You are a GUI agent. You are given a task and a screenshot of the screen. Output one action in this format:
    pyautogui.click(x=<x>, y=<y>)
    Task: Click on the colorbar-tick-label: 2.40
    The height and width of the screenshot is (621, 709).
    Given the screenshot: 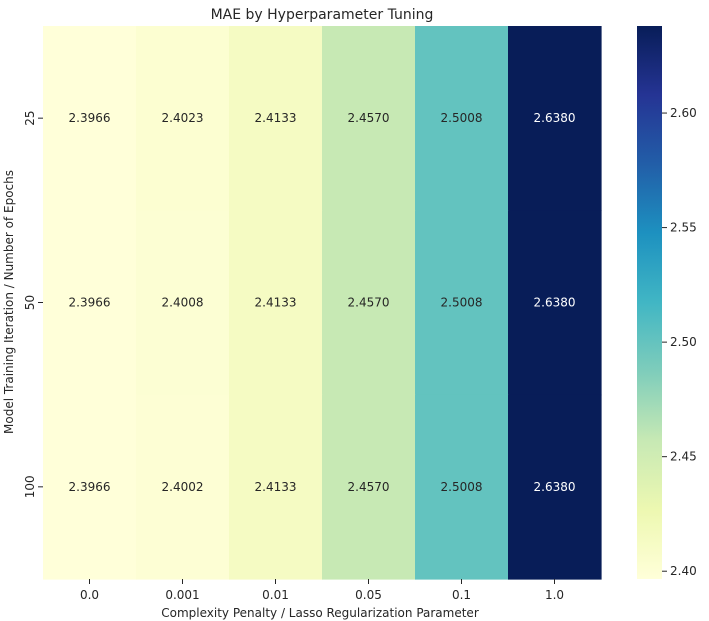 What is the action you would take?
    pyautogui.click(x=683, y=571)
    